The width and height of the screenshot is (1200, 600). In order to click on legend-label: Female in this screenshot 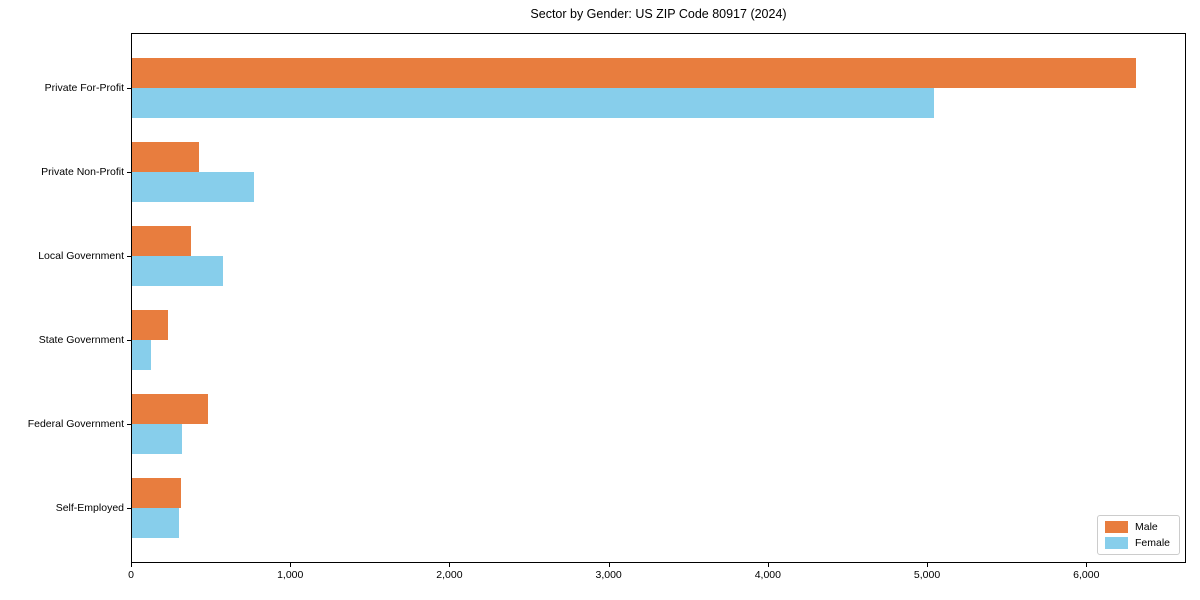, I will do `click(1152, 543)`.